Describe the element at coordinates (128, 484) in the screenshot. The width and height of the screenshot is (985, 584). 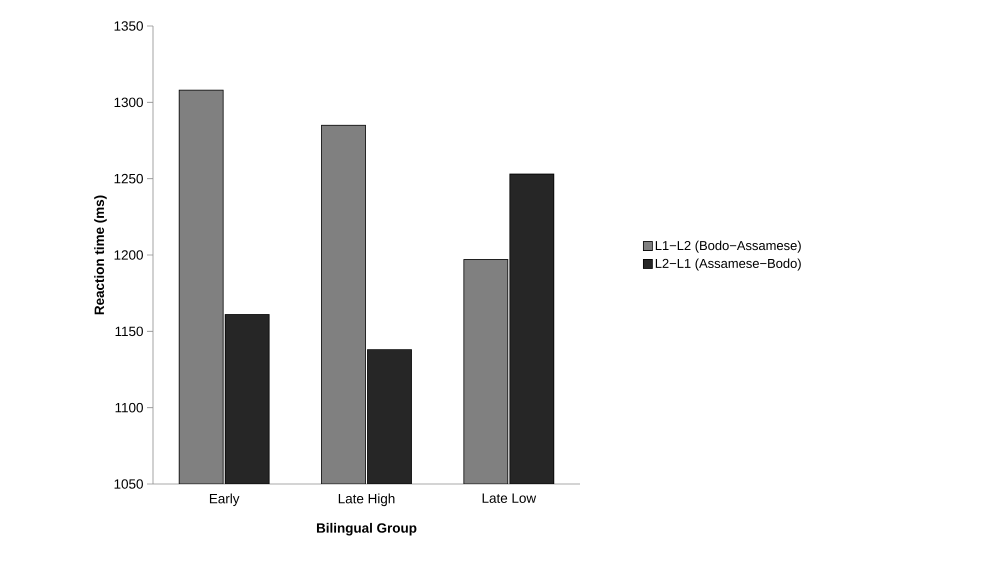
I see `y-tick-label: 1050` at that location.